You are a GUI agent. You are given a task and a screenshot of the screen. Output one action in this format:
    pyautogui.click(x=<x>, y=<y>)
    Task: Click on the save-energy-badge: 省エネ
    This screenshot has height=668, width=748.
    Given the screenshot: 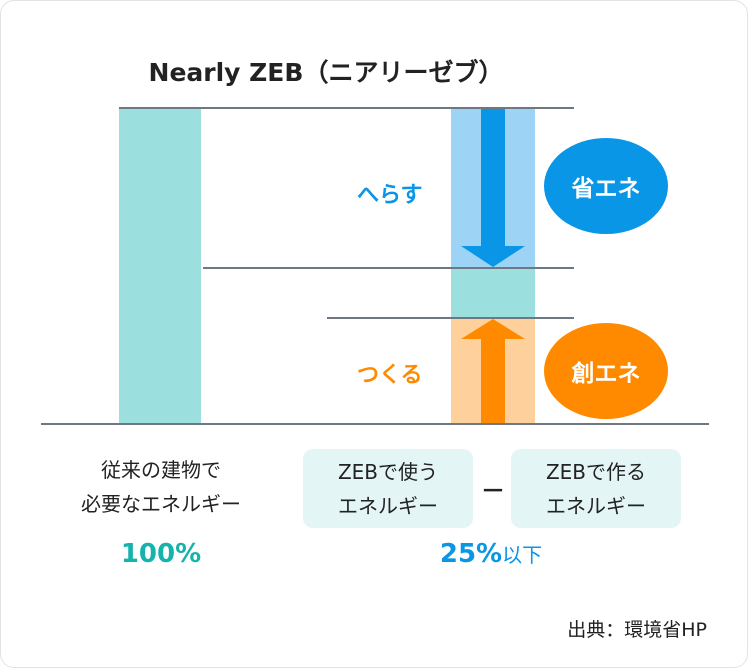 What is the action you would take?
    pyautogui.click(x=606, y=186)
    